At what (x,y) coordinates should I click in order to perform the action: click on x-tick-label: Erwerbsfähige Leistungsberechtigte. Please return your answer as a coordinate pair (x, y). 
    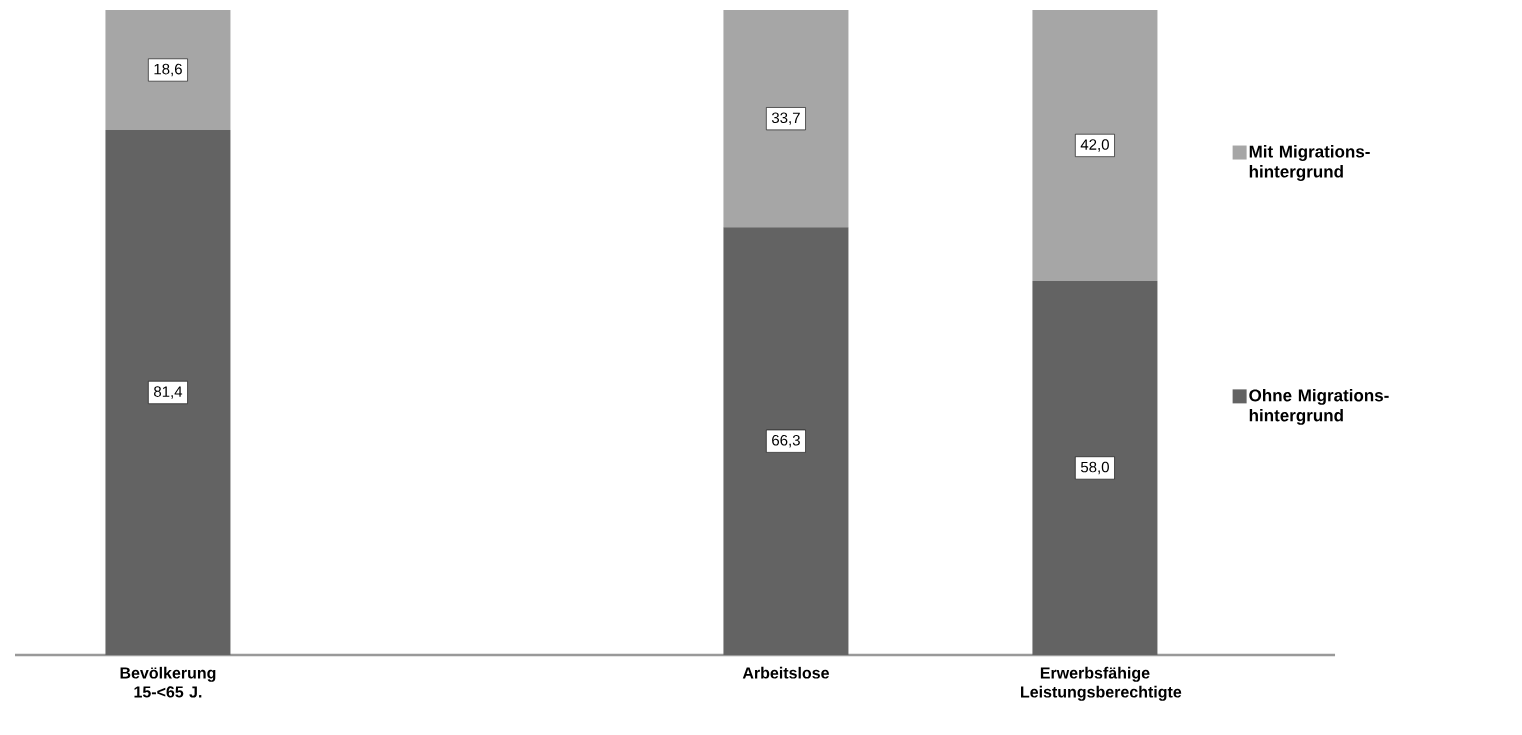
    Looking at the image, I should click on (1101, 683).